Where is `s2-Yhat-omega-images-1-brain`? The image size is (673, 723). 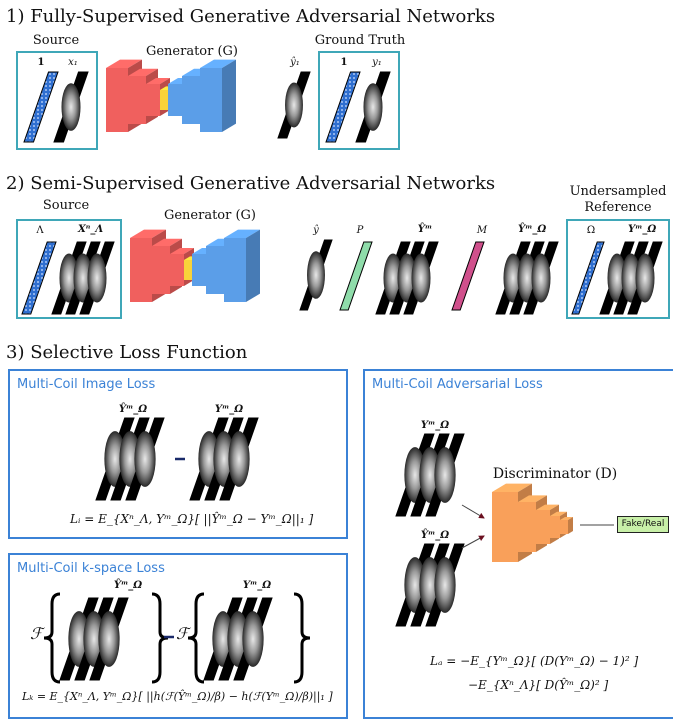 s2-Yhat-omega-images-1-brain is located at coordinates (527, 278).